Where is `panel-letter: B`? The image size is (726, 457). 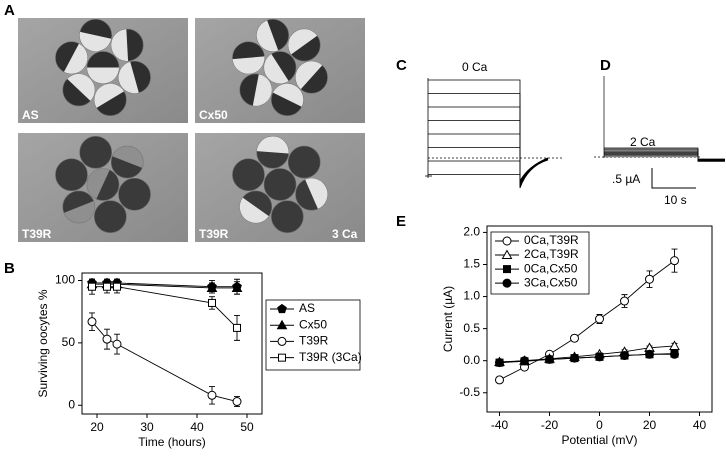 panel-letter: B is located at coordinates (9, 268).